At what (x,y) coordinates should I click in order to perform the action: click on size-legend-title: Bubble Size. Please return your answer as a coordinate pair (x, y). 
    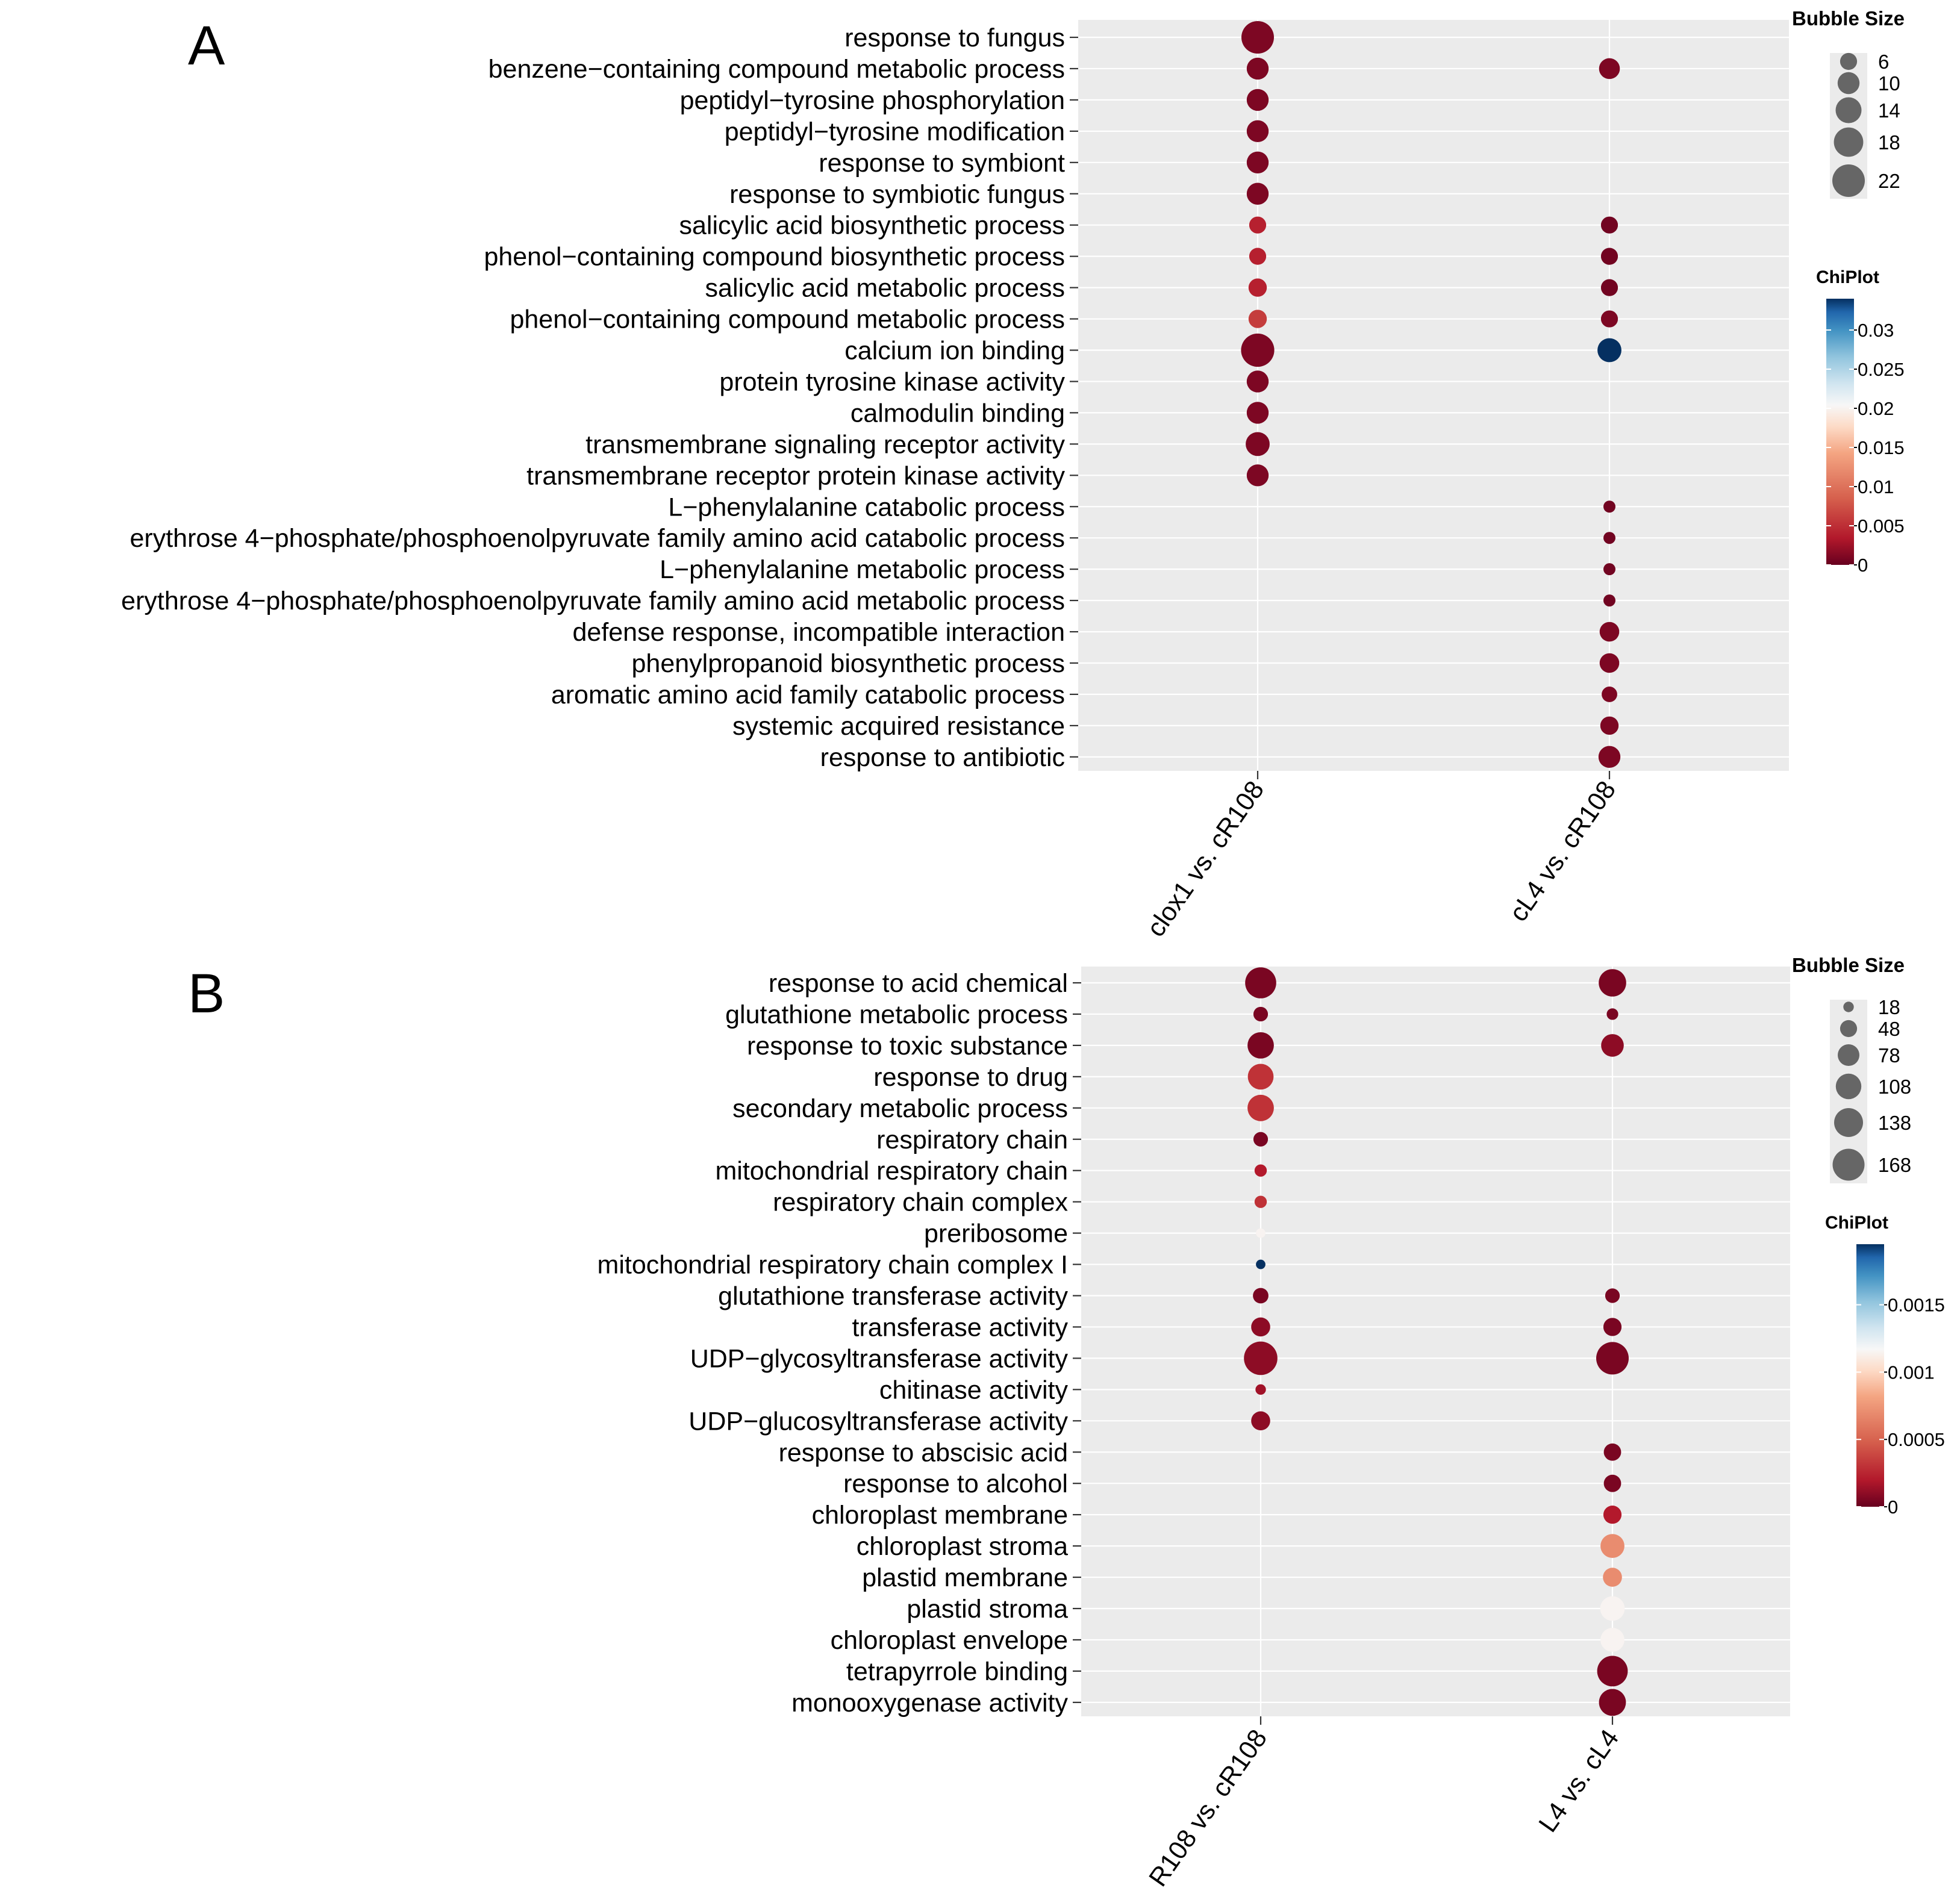
    Looking at the image, I should click on (1848, 965).